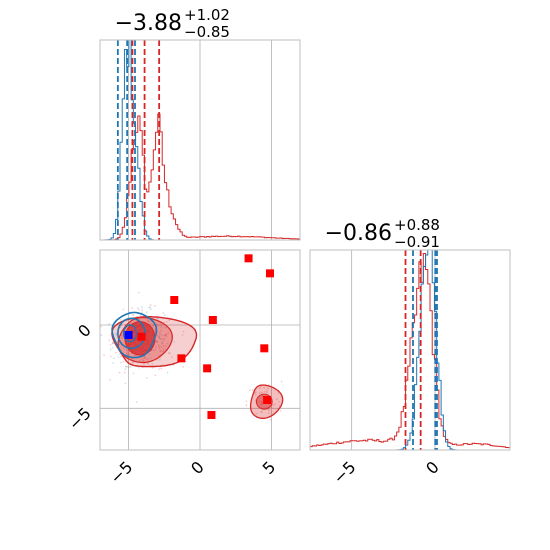 Image resolution: width=550 pixels, height=550 pixels. Describe the element at coordinates (80, 419) in the screenshot. I see `y-tick-label-bl-0: −5` at that location.